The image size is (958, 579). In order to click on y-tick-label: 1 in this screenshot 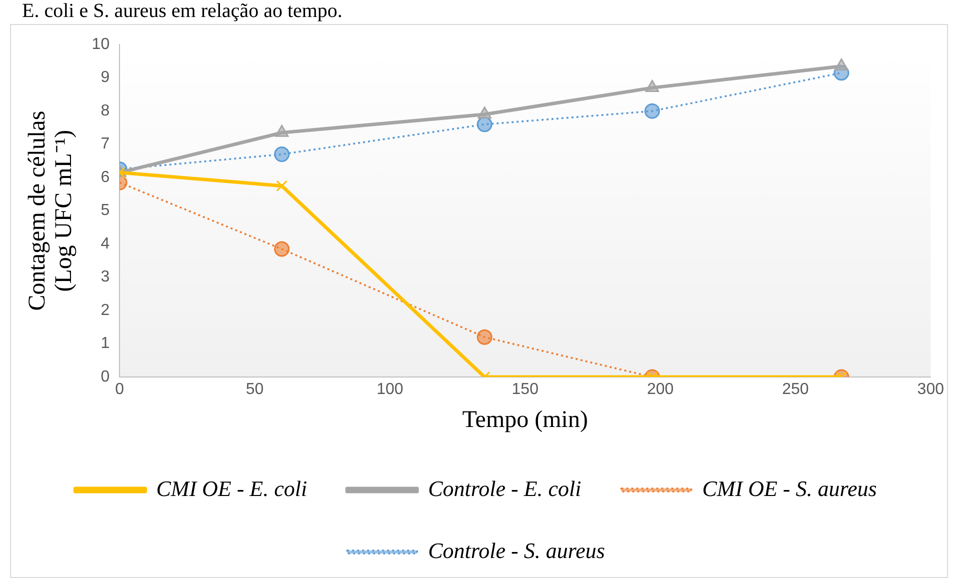, I will do `click(105, 343)`.